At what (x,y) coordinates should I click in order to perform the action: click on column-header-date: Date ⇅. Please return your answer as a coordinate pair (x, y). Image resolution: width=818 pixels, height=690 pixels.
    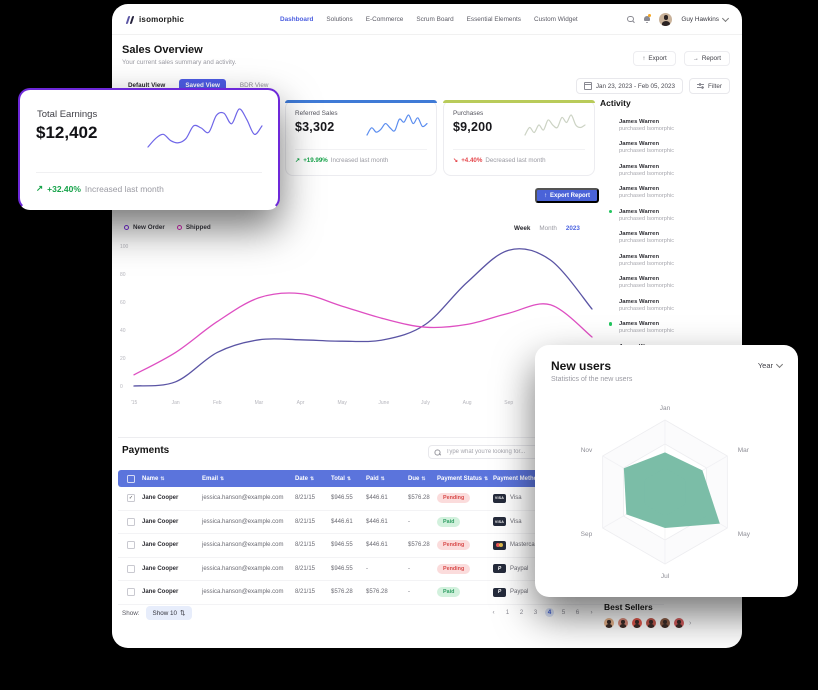
    Looking at the image, I should click on (313, 479).